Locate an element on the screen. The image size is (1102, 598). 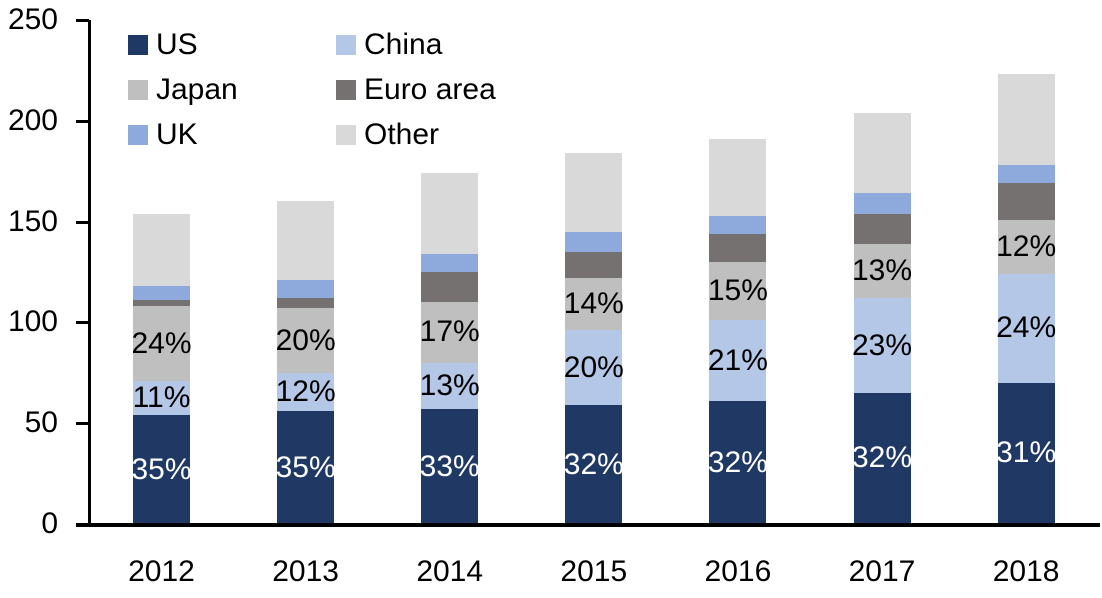
legend-item: UK is located at coordinates (232, 135).